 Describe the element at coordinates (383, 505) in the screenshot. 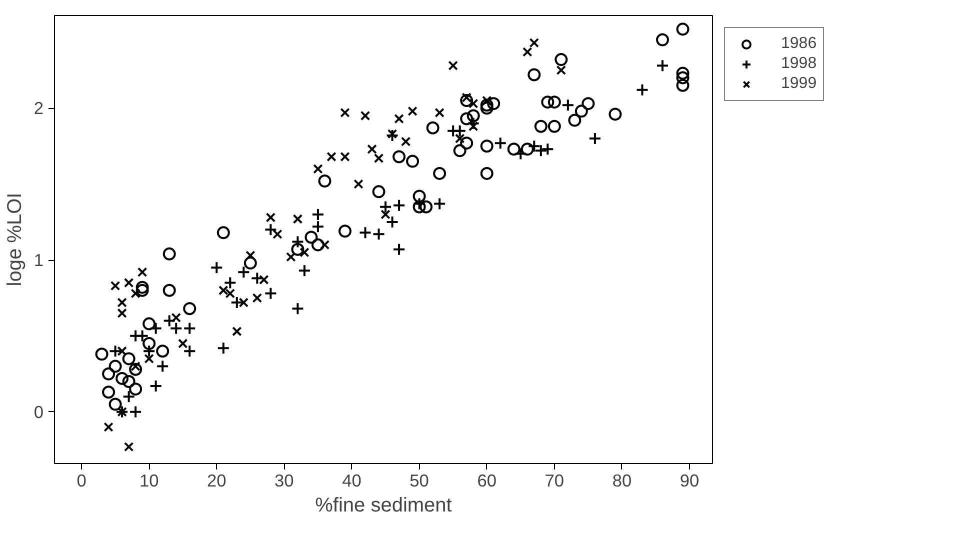

I see `x-axis-title: %fine sediment` at that location.